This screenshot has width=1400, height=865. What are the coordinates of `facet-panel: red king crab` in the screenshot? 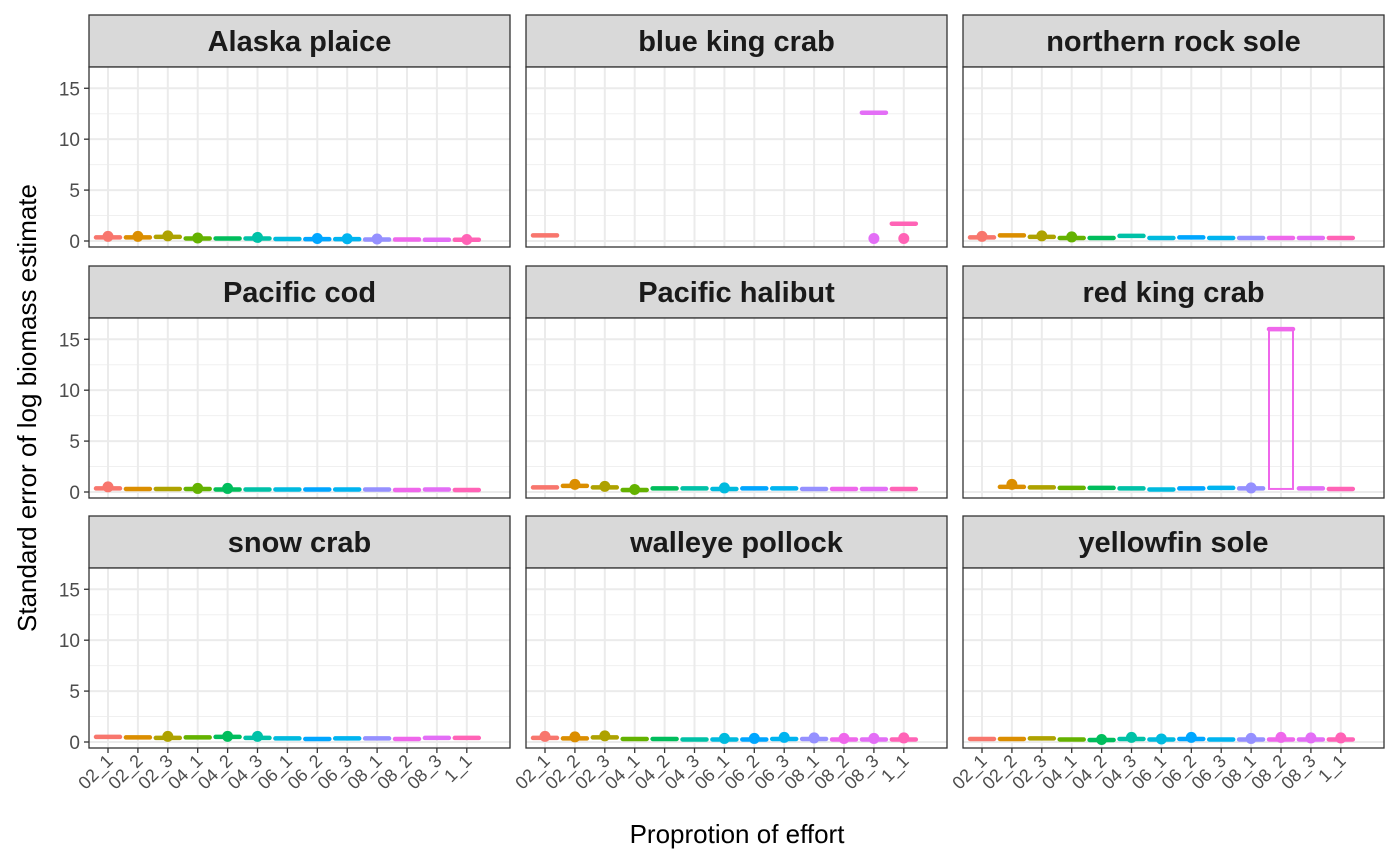 It's located at (1173, 382).